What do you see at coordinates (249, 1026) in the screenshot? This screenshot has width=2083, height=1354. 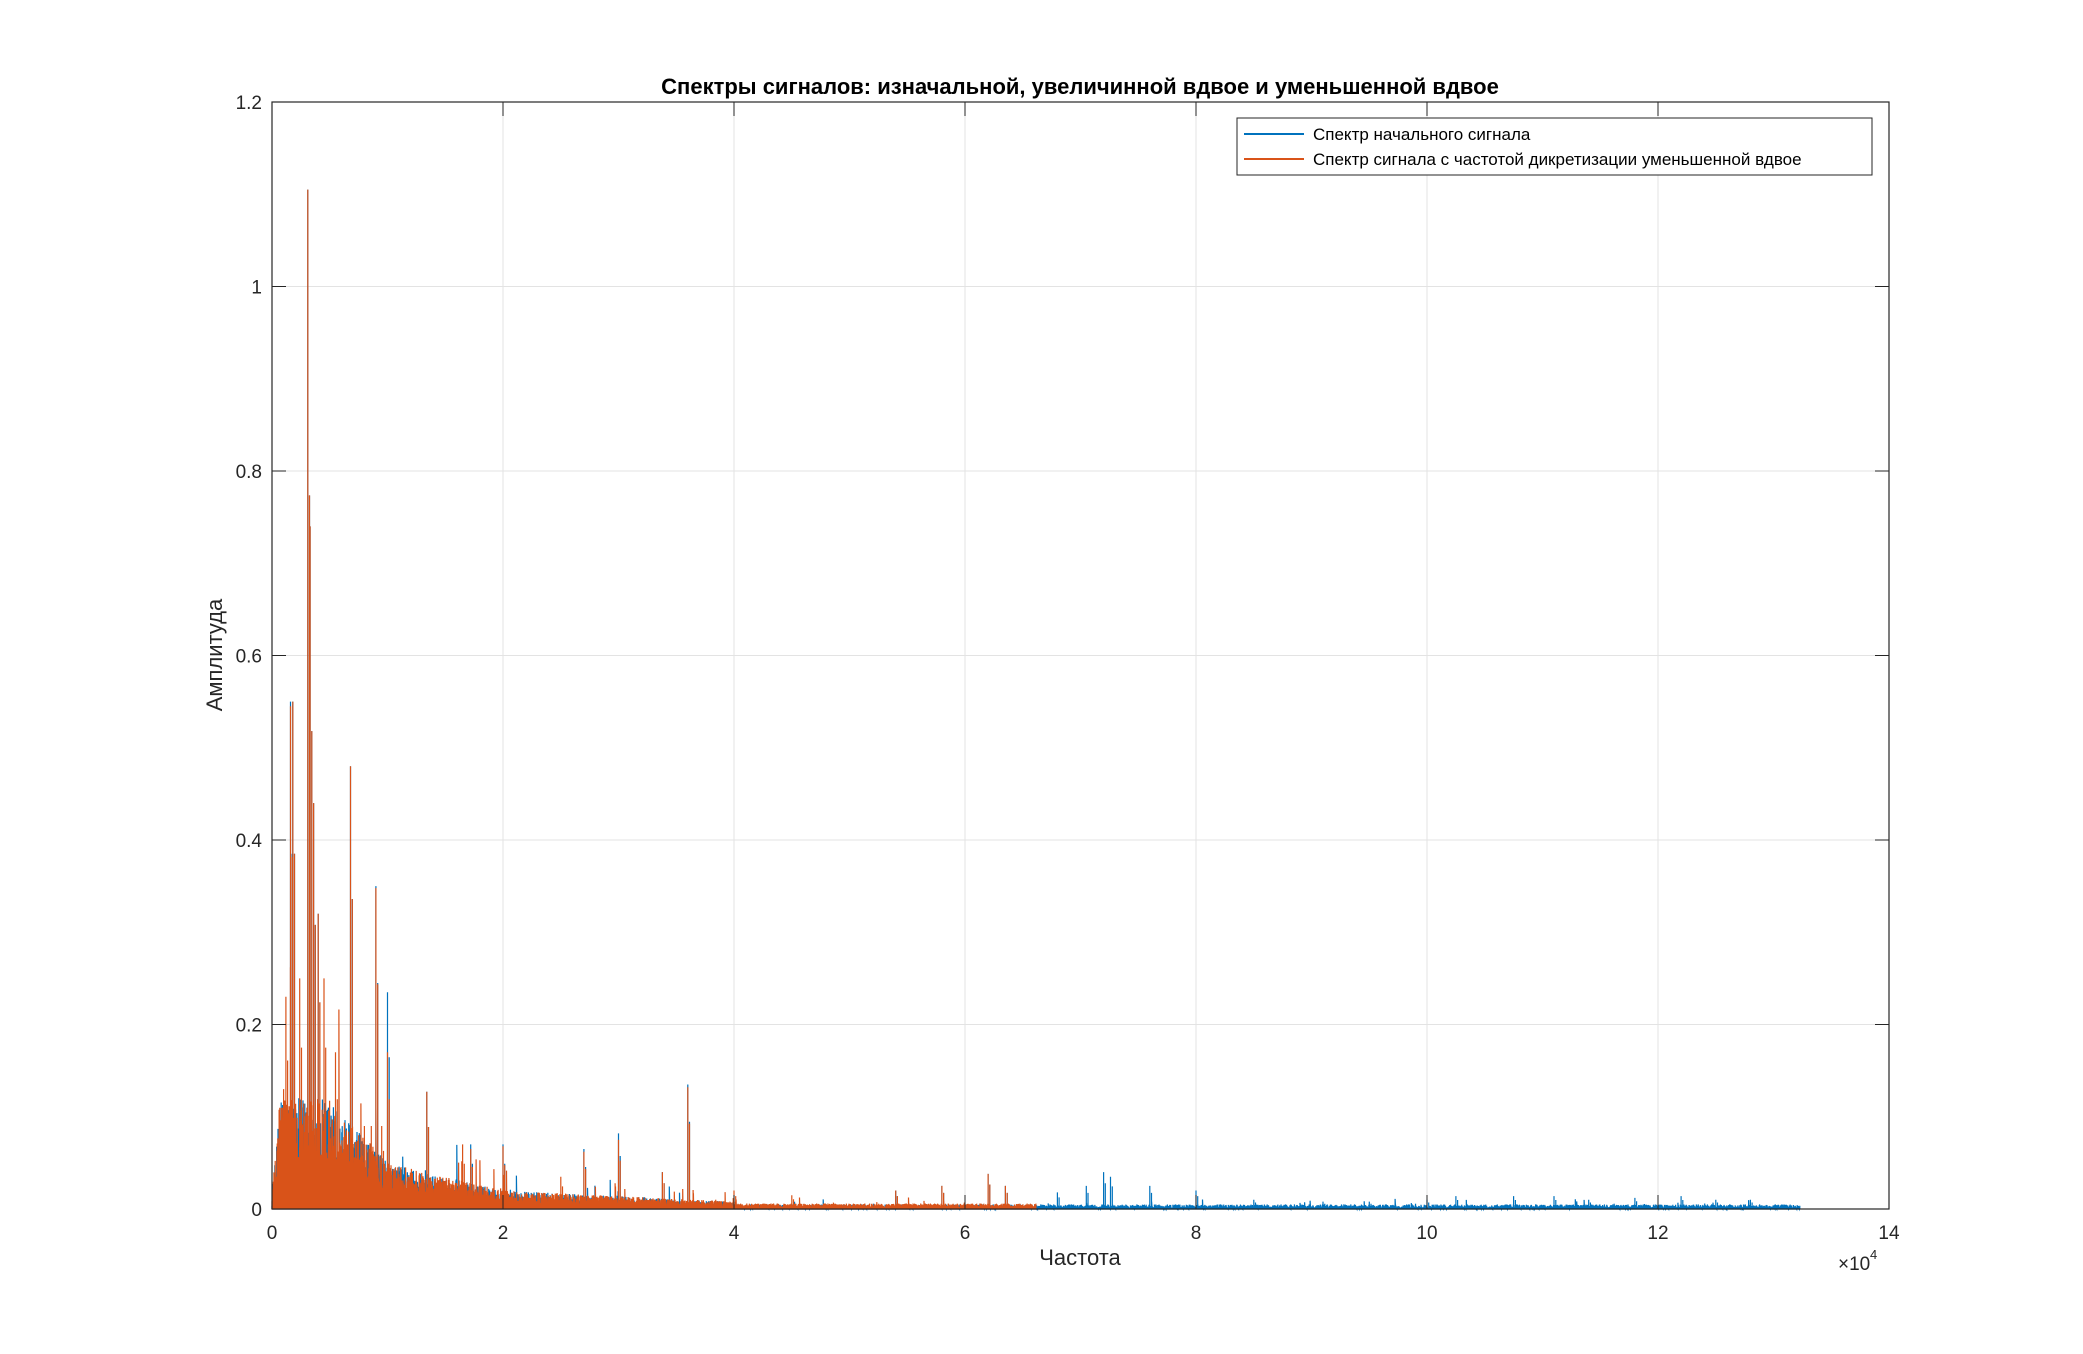 I see `y-tick-label: 0.2` at bounding box center [249, 1026].